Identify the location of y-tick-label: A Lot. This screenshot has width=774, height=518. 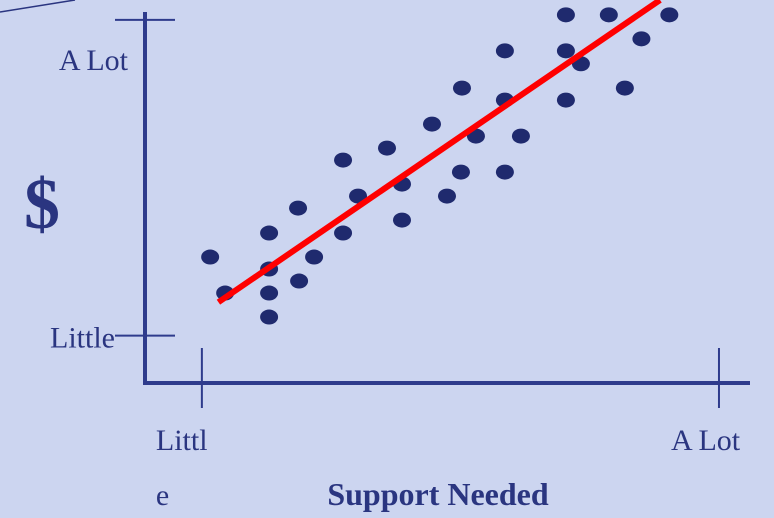
(94, 60).